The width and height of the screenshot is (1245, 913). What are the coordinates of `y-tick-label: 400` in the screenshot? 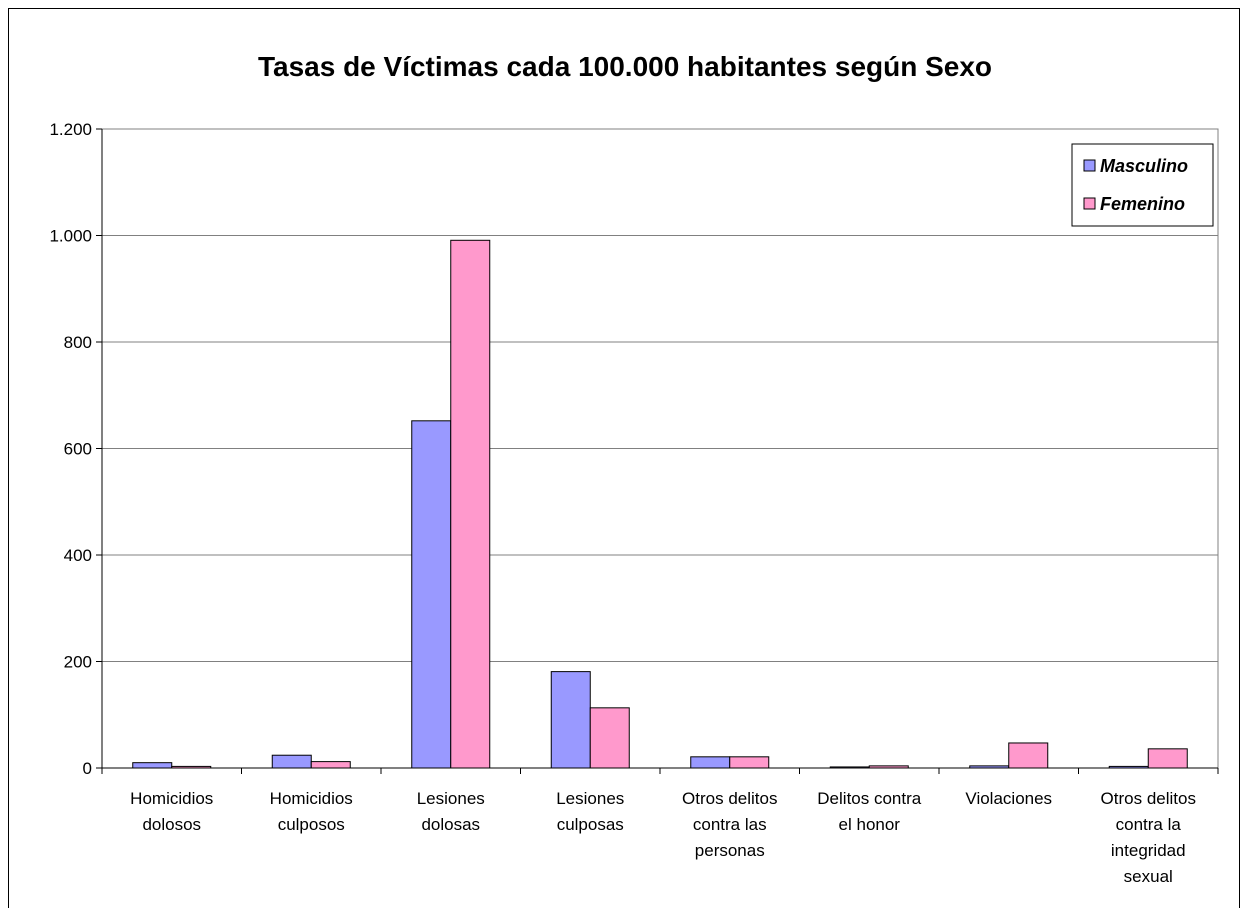 It's located at (78, 555).